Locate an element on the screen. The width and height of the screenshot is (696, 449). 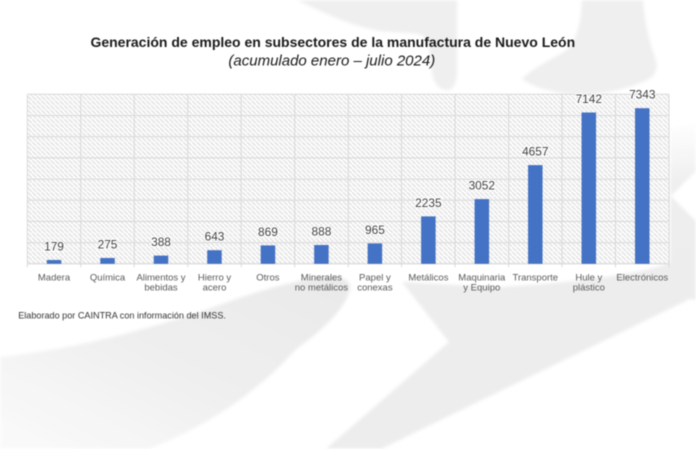
svg-text: Papel y is located at coordinates (375, 277).